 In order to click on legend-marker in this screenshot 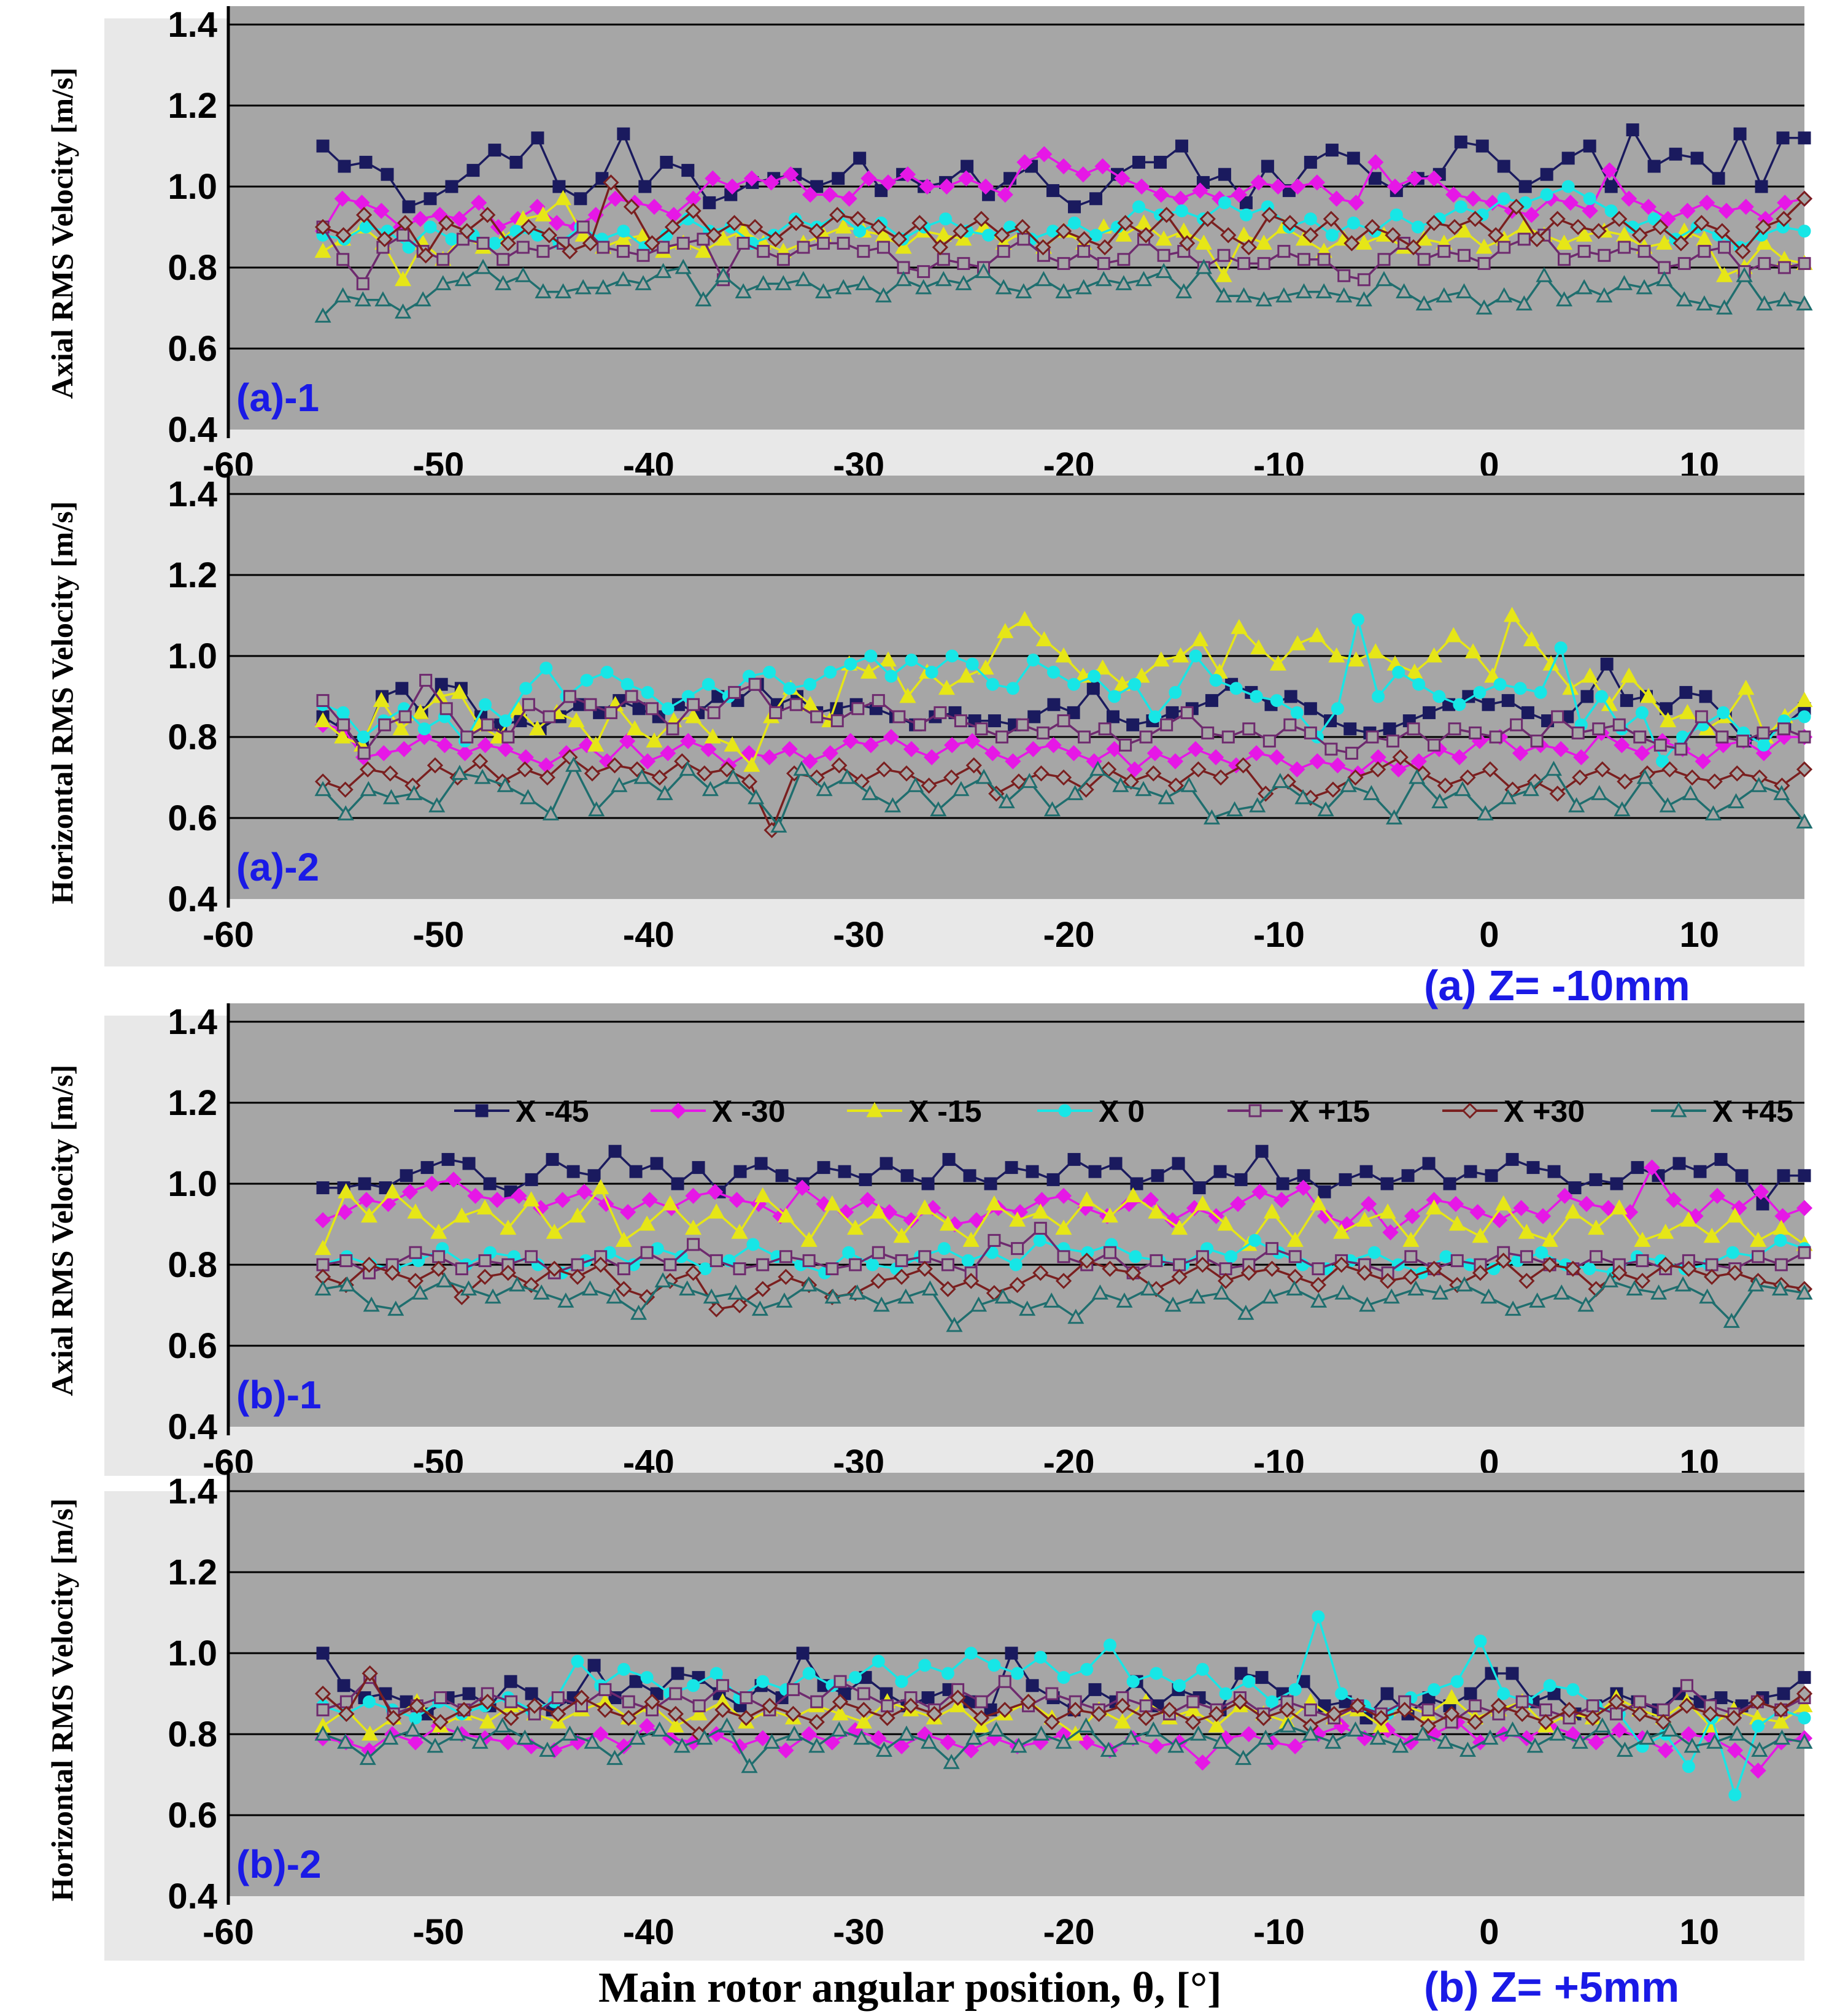, I will do `click(874, 1109)`.